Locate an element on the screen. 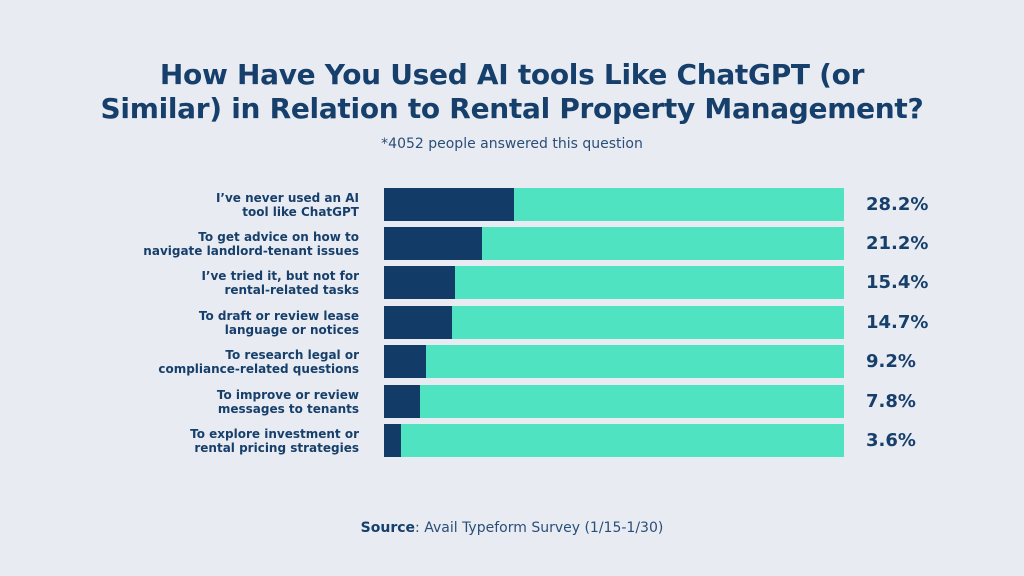  source-text: : Avail Typeform Survey (1/15-1/30) is located at coordinates (539, 528).